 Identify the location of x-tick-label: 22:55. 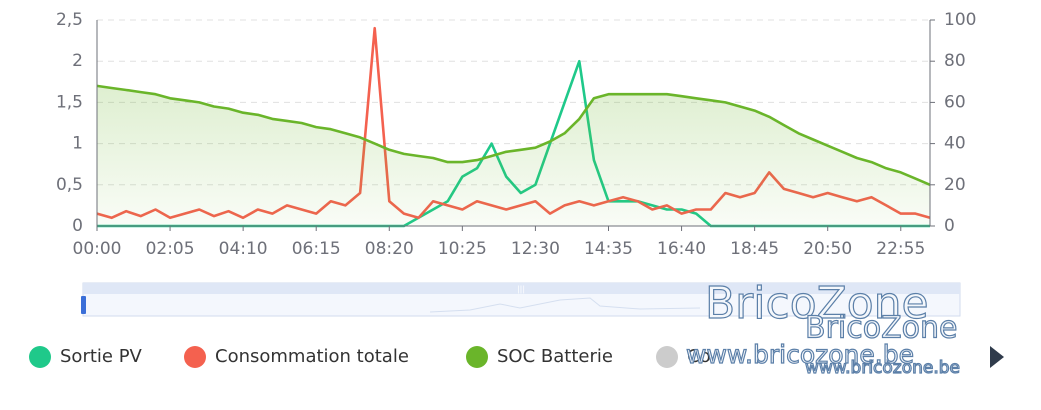
(900, 249).